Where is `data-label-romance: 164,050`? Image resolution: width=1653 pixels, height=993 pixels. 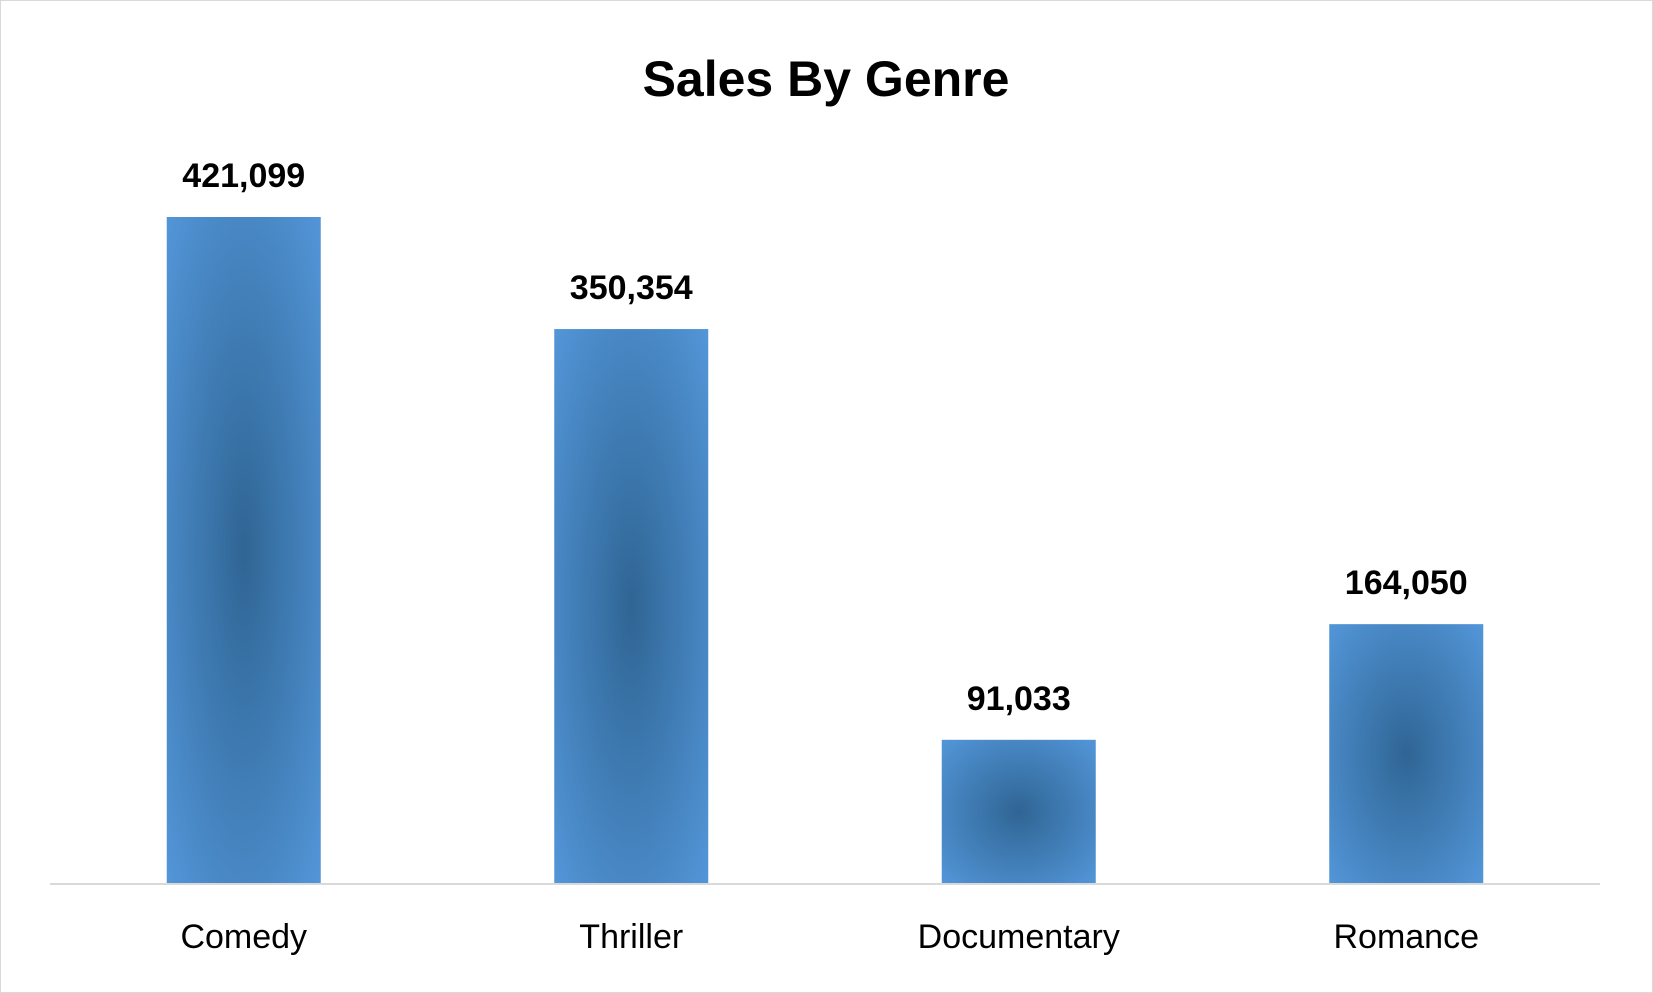 data-label-romance: 164,050 is located at coordinates (1406, 583).